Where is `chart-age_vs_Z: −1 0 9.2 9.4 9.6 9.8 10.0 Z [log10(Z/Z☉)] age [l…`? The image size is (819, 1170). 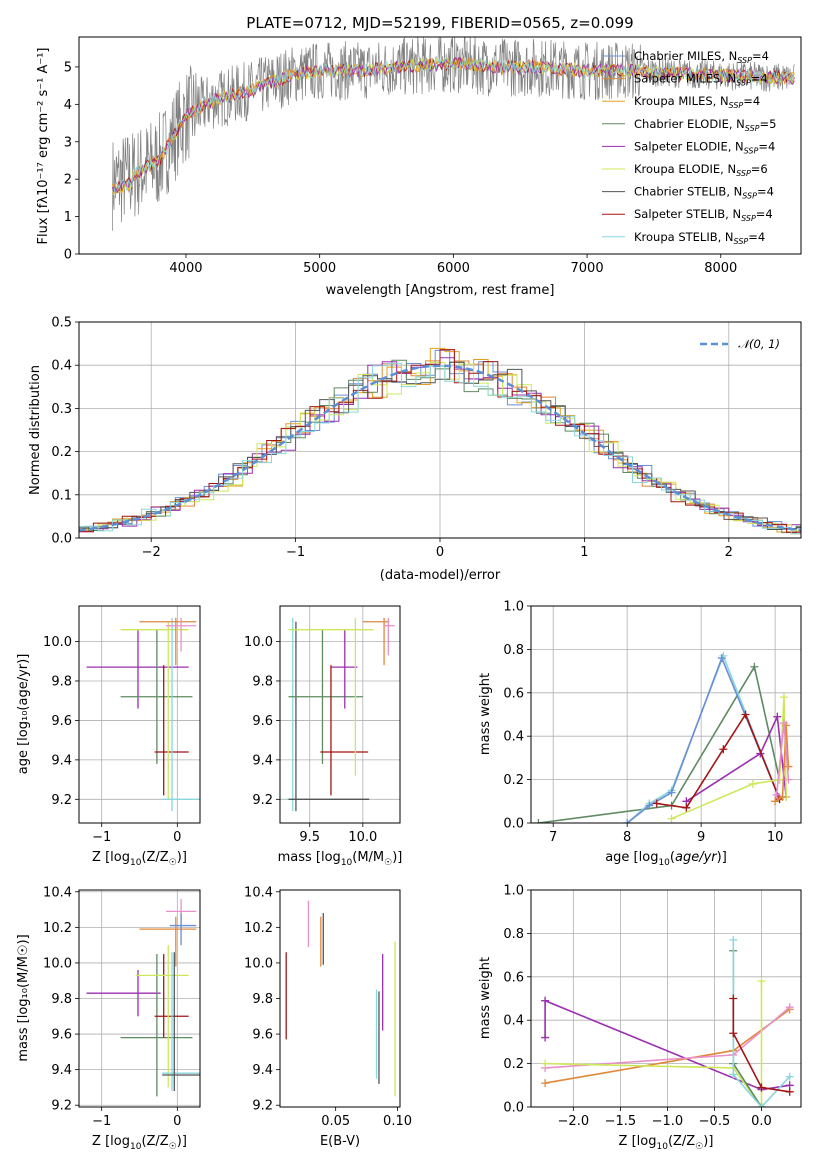 chart-age_vs_Z: −1 0 9.2 9.4 9.6 9.8 10.0 Z [log10(Z/Z☉)] age [l… is located at coordinates (108, 736).